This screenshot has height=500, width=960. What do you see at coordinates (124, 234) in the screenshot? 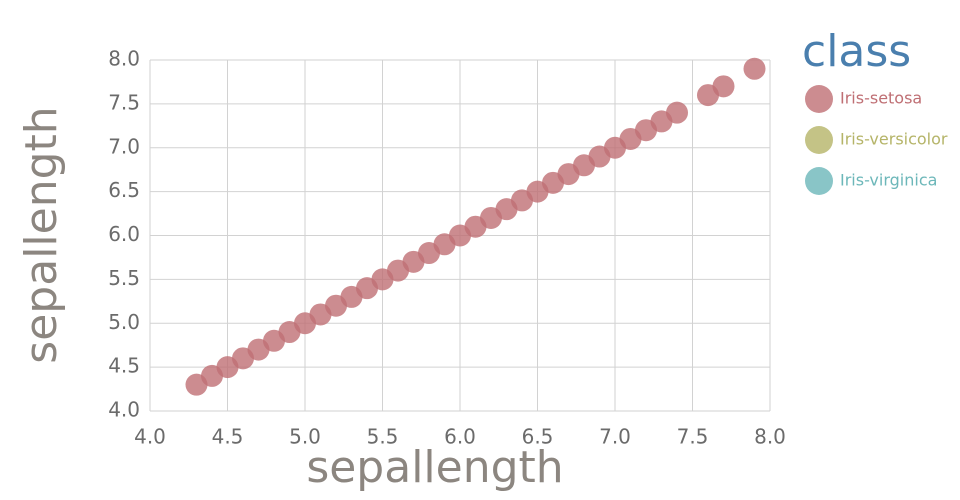
I see `y-tick-label: 6.0` at bounding box center [124, 234].